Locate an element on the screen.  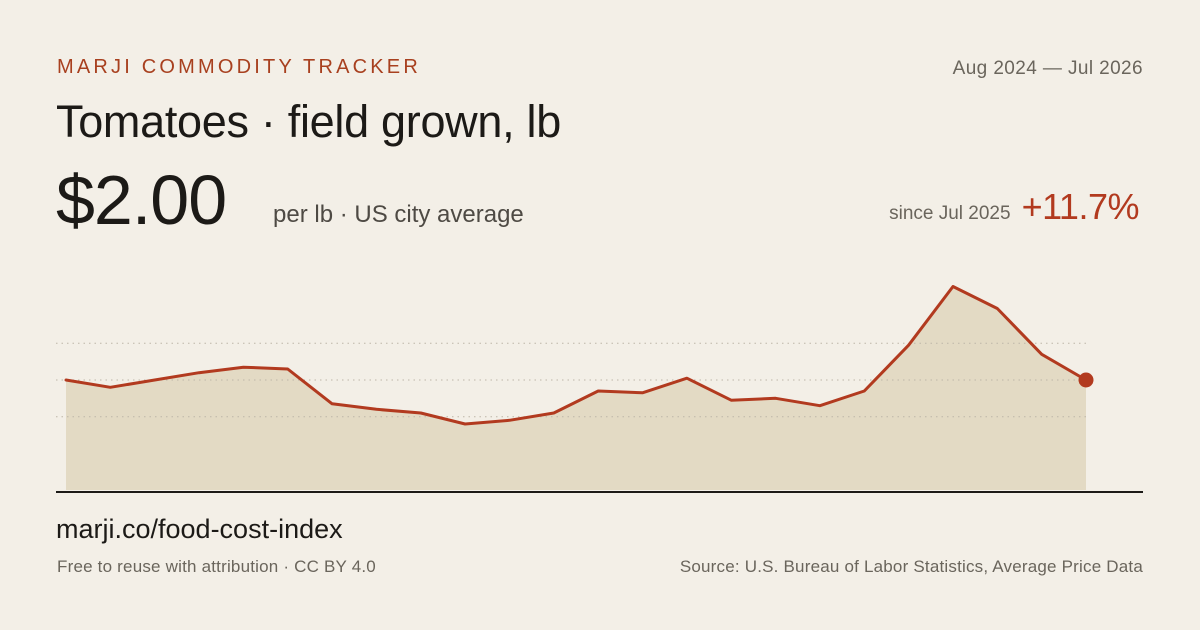
brand-eyebrow: MARJI COMMODITY TRACKER is located at coordinates (239, 67).